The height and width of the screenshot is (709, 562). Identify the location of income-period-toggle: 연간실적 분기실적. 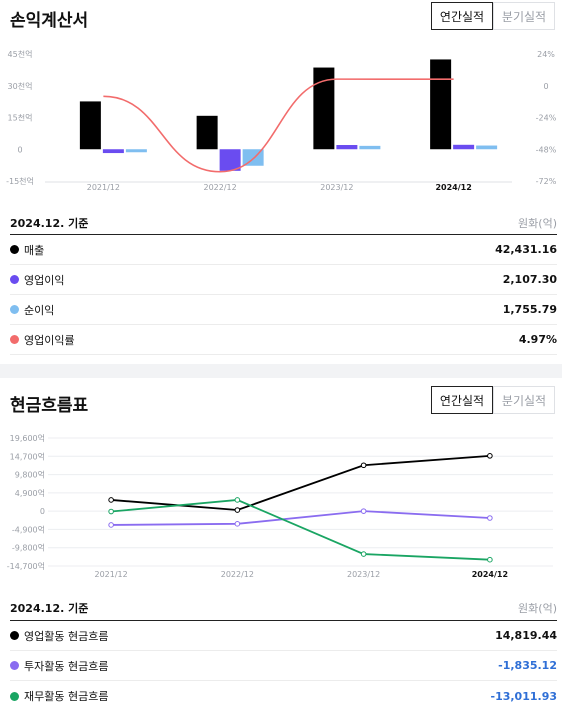
(493, 16).